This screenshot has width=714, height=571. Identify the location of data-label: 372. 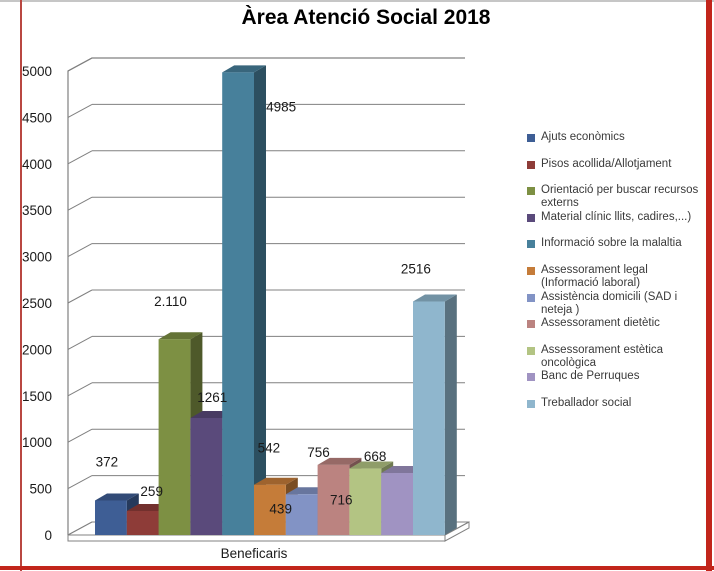
(107, 461).